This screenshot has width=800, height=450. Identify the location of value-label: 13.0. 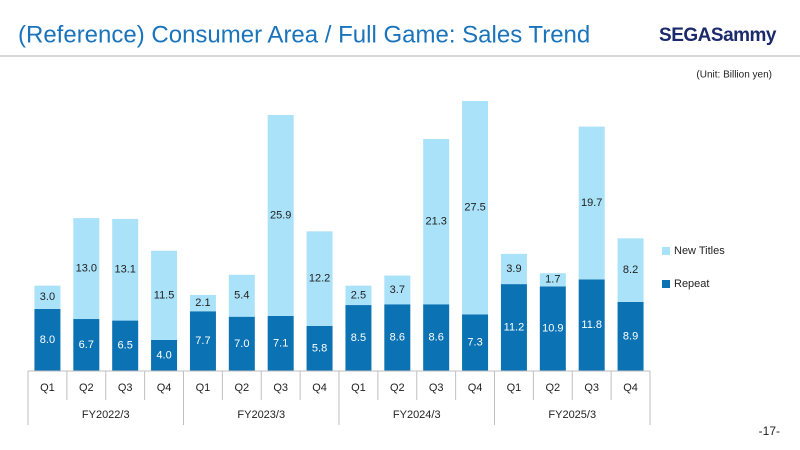
(86, 268).